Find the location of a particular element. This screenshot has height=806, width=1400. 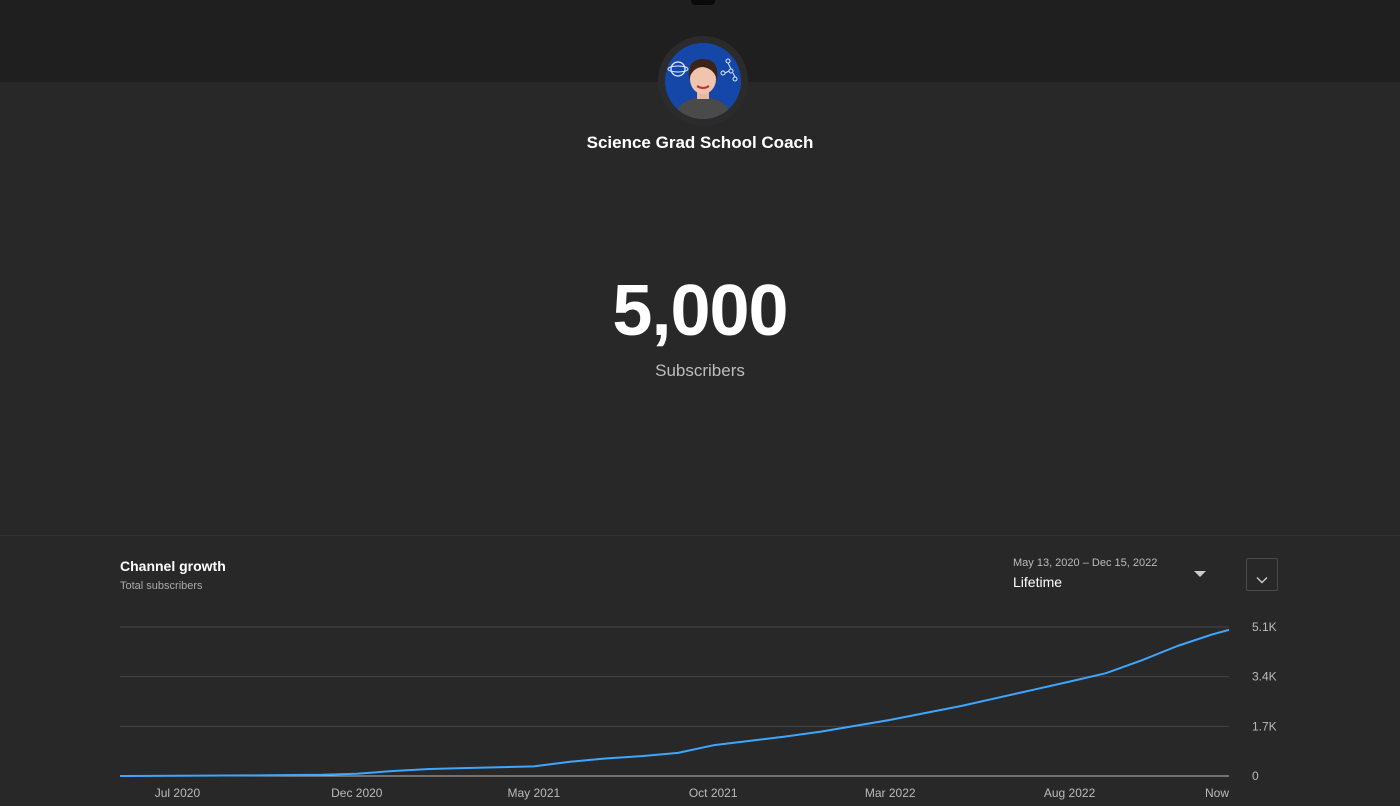

y-tick-label: 1.7K is located at coordinates (1264, 726).